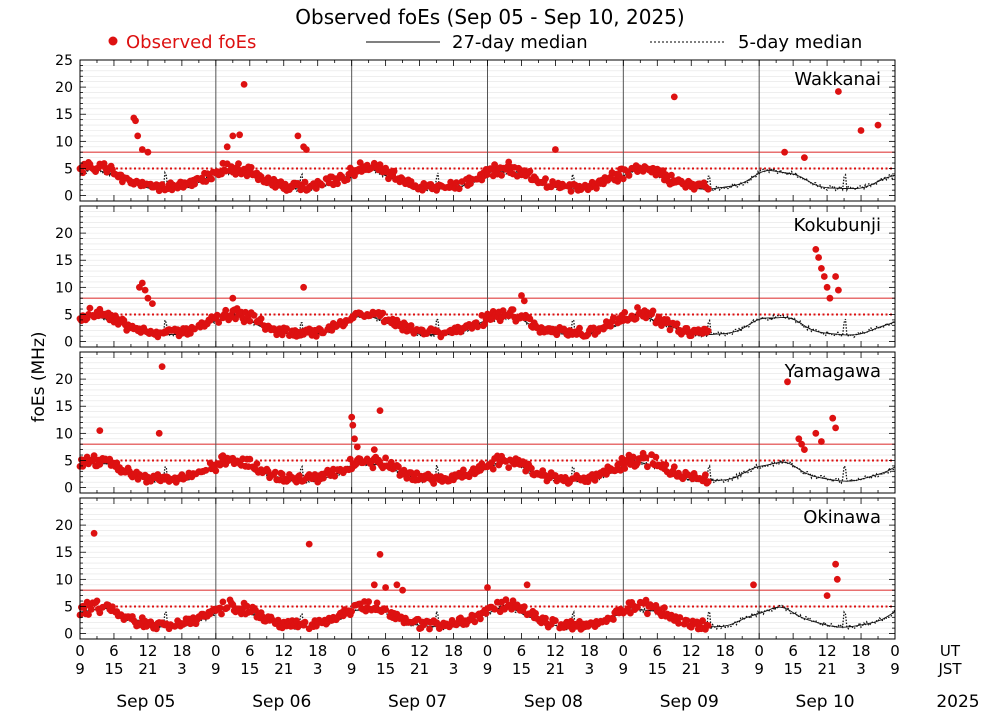 The height and width of the screenshot is (714, 1000). Describe the element at coordinates (417, 702) in the screenshot. I see `day-label: Sep 07` at that location.